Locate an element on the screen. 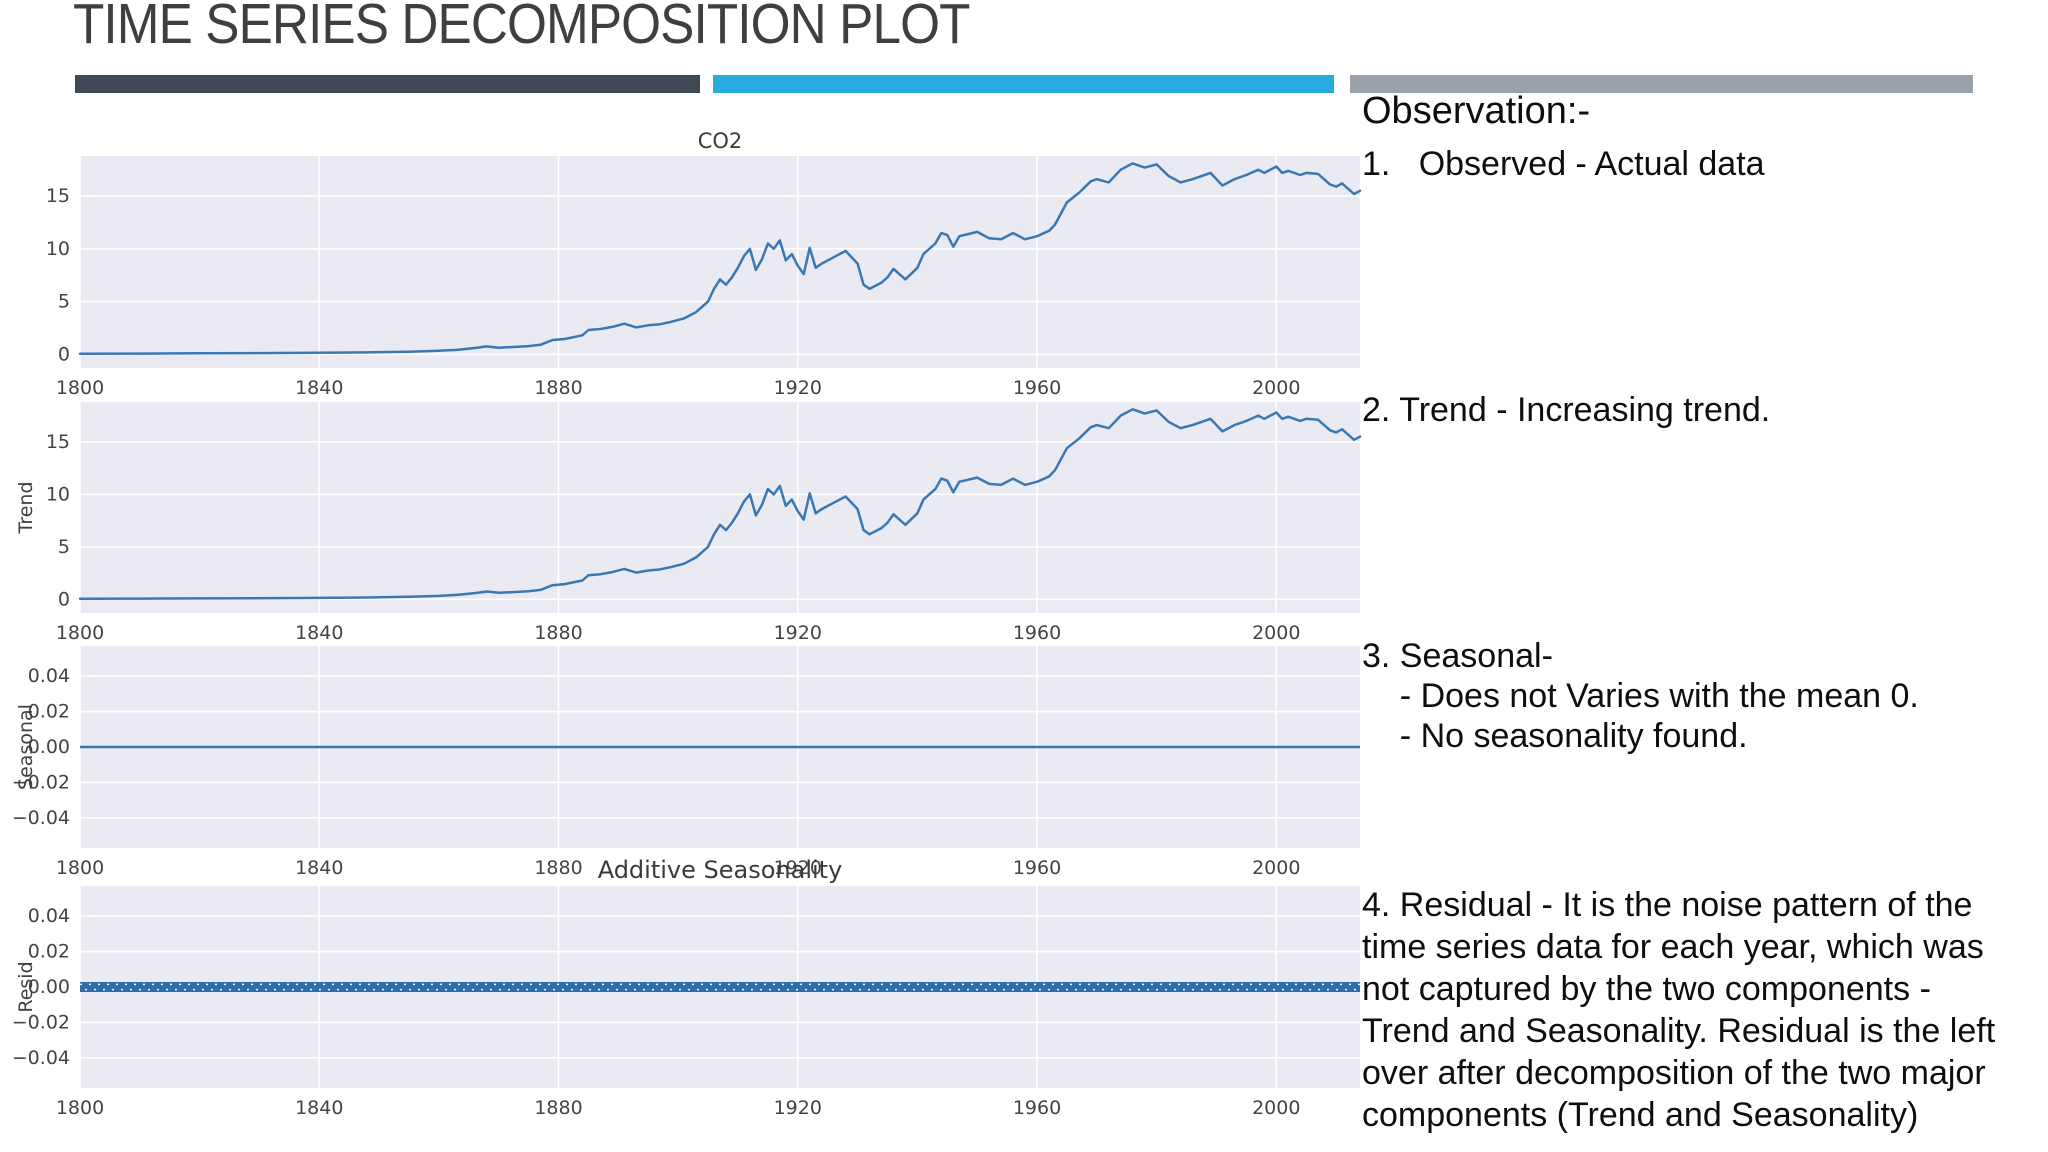 The image size is (2048, 1152). chart-title: Additive Seasonality is located at coordinates (720, 870).